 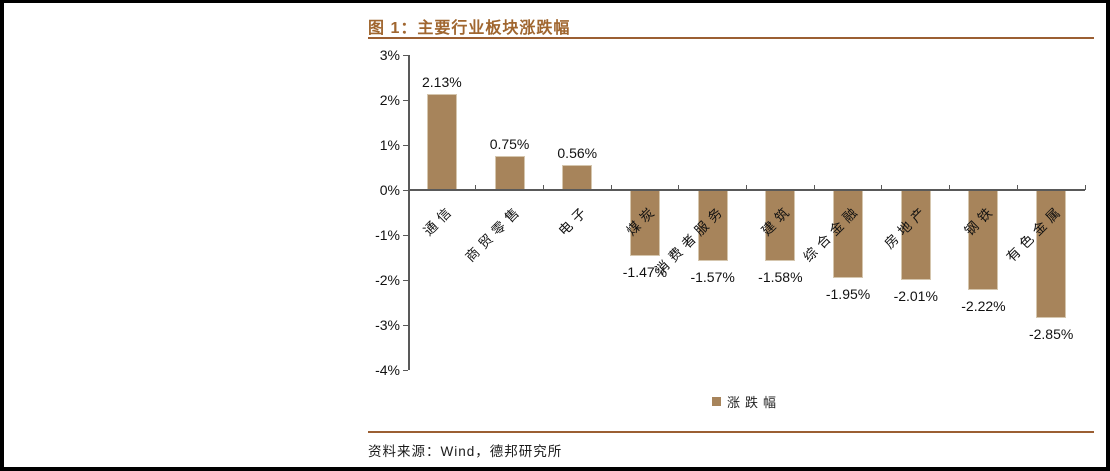 I want to click on y-tick-label-2: 1%, so click(x=389, y=145).